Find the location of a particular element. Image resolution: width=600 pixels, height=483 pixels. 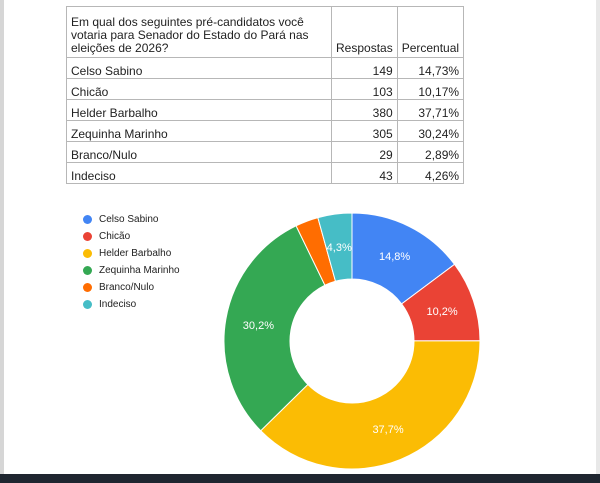

table-row: Indeciso 43 4,26% is located at coordinates (265, 173).